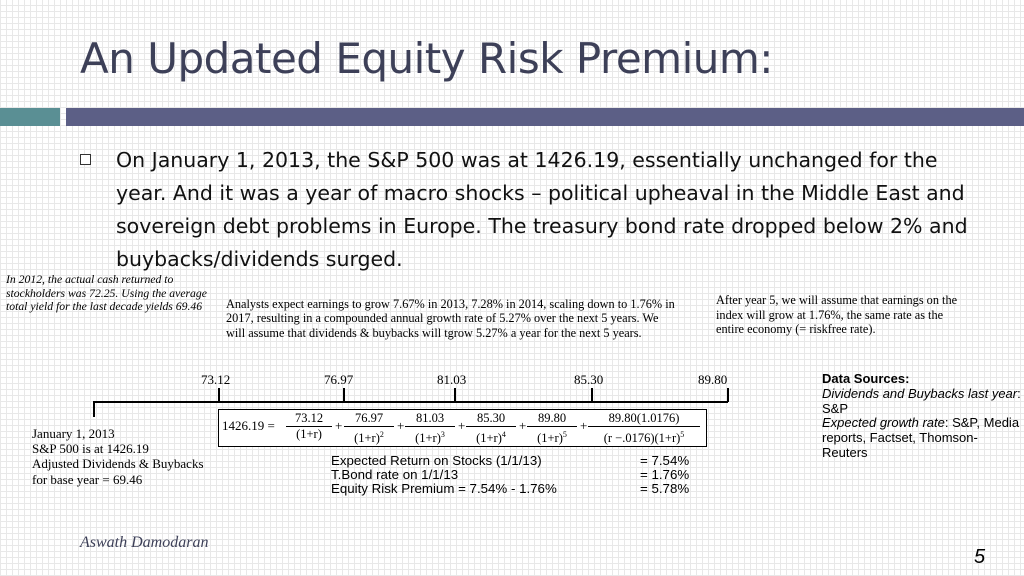  What do you see at coordinates (339, 379) in the screenshot?
I see `timeline-value-2: 76.97` at bounding box center [339, 379].